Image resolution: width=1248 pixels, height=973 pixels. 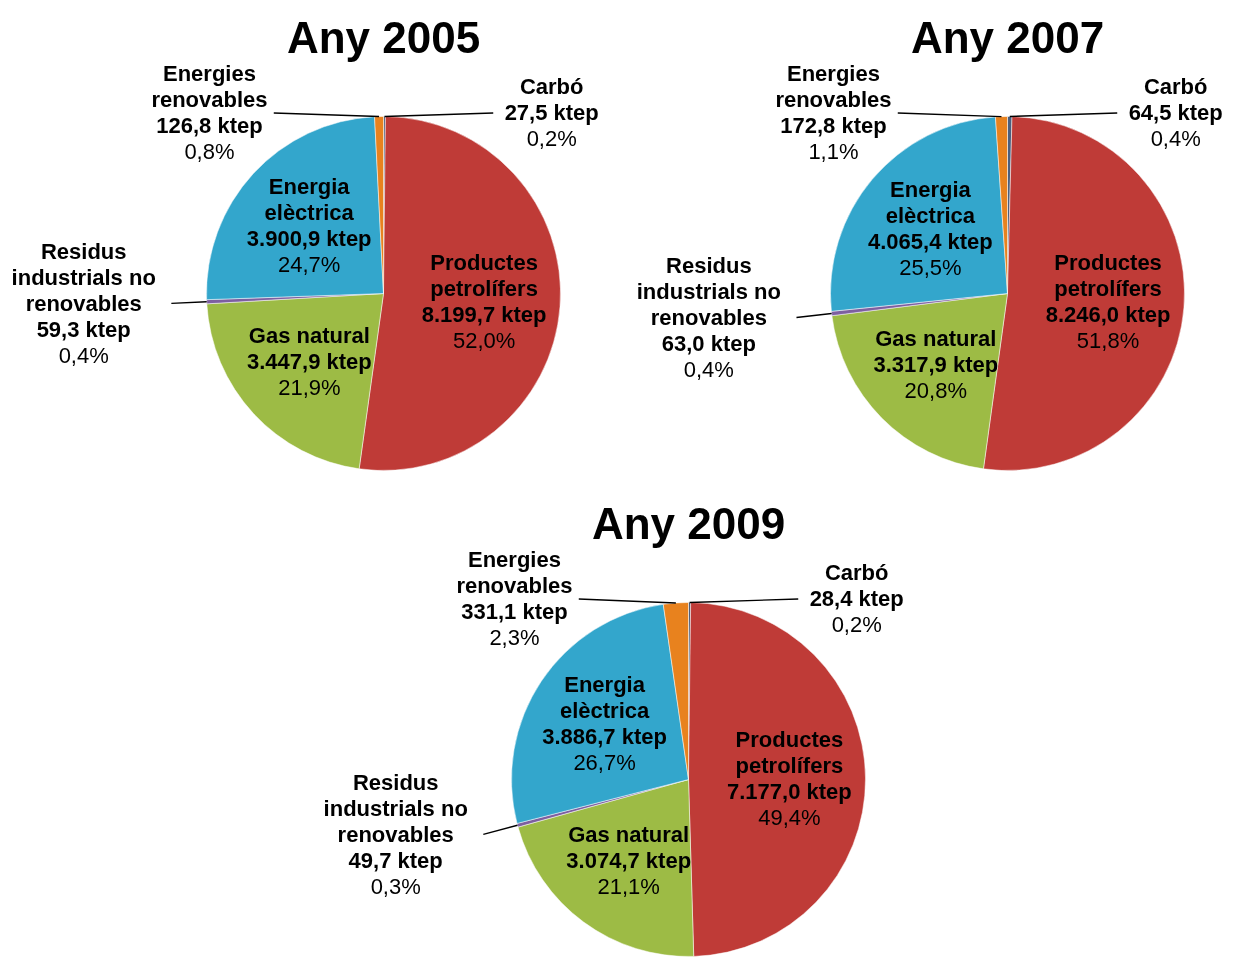 What do you see at coordinates (1175, 126) in the screenshot?
I see `data-label: 64,5 ktep 0,4%` at bounding box center [1175, 126].